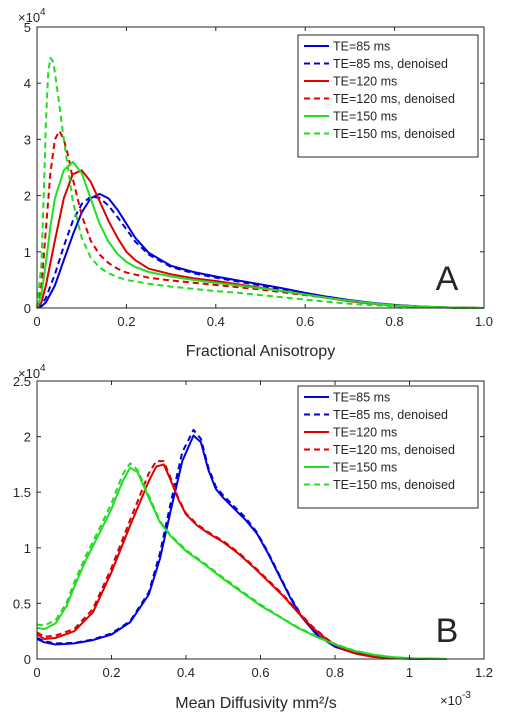  I want to click on panel-b-x-tick-label: 0.6, so click(260, 672).